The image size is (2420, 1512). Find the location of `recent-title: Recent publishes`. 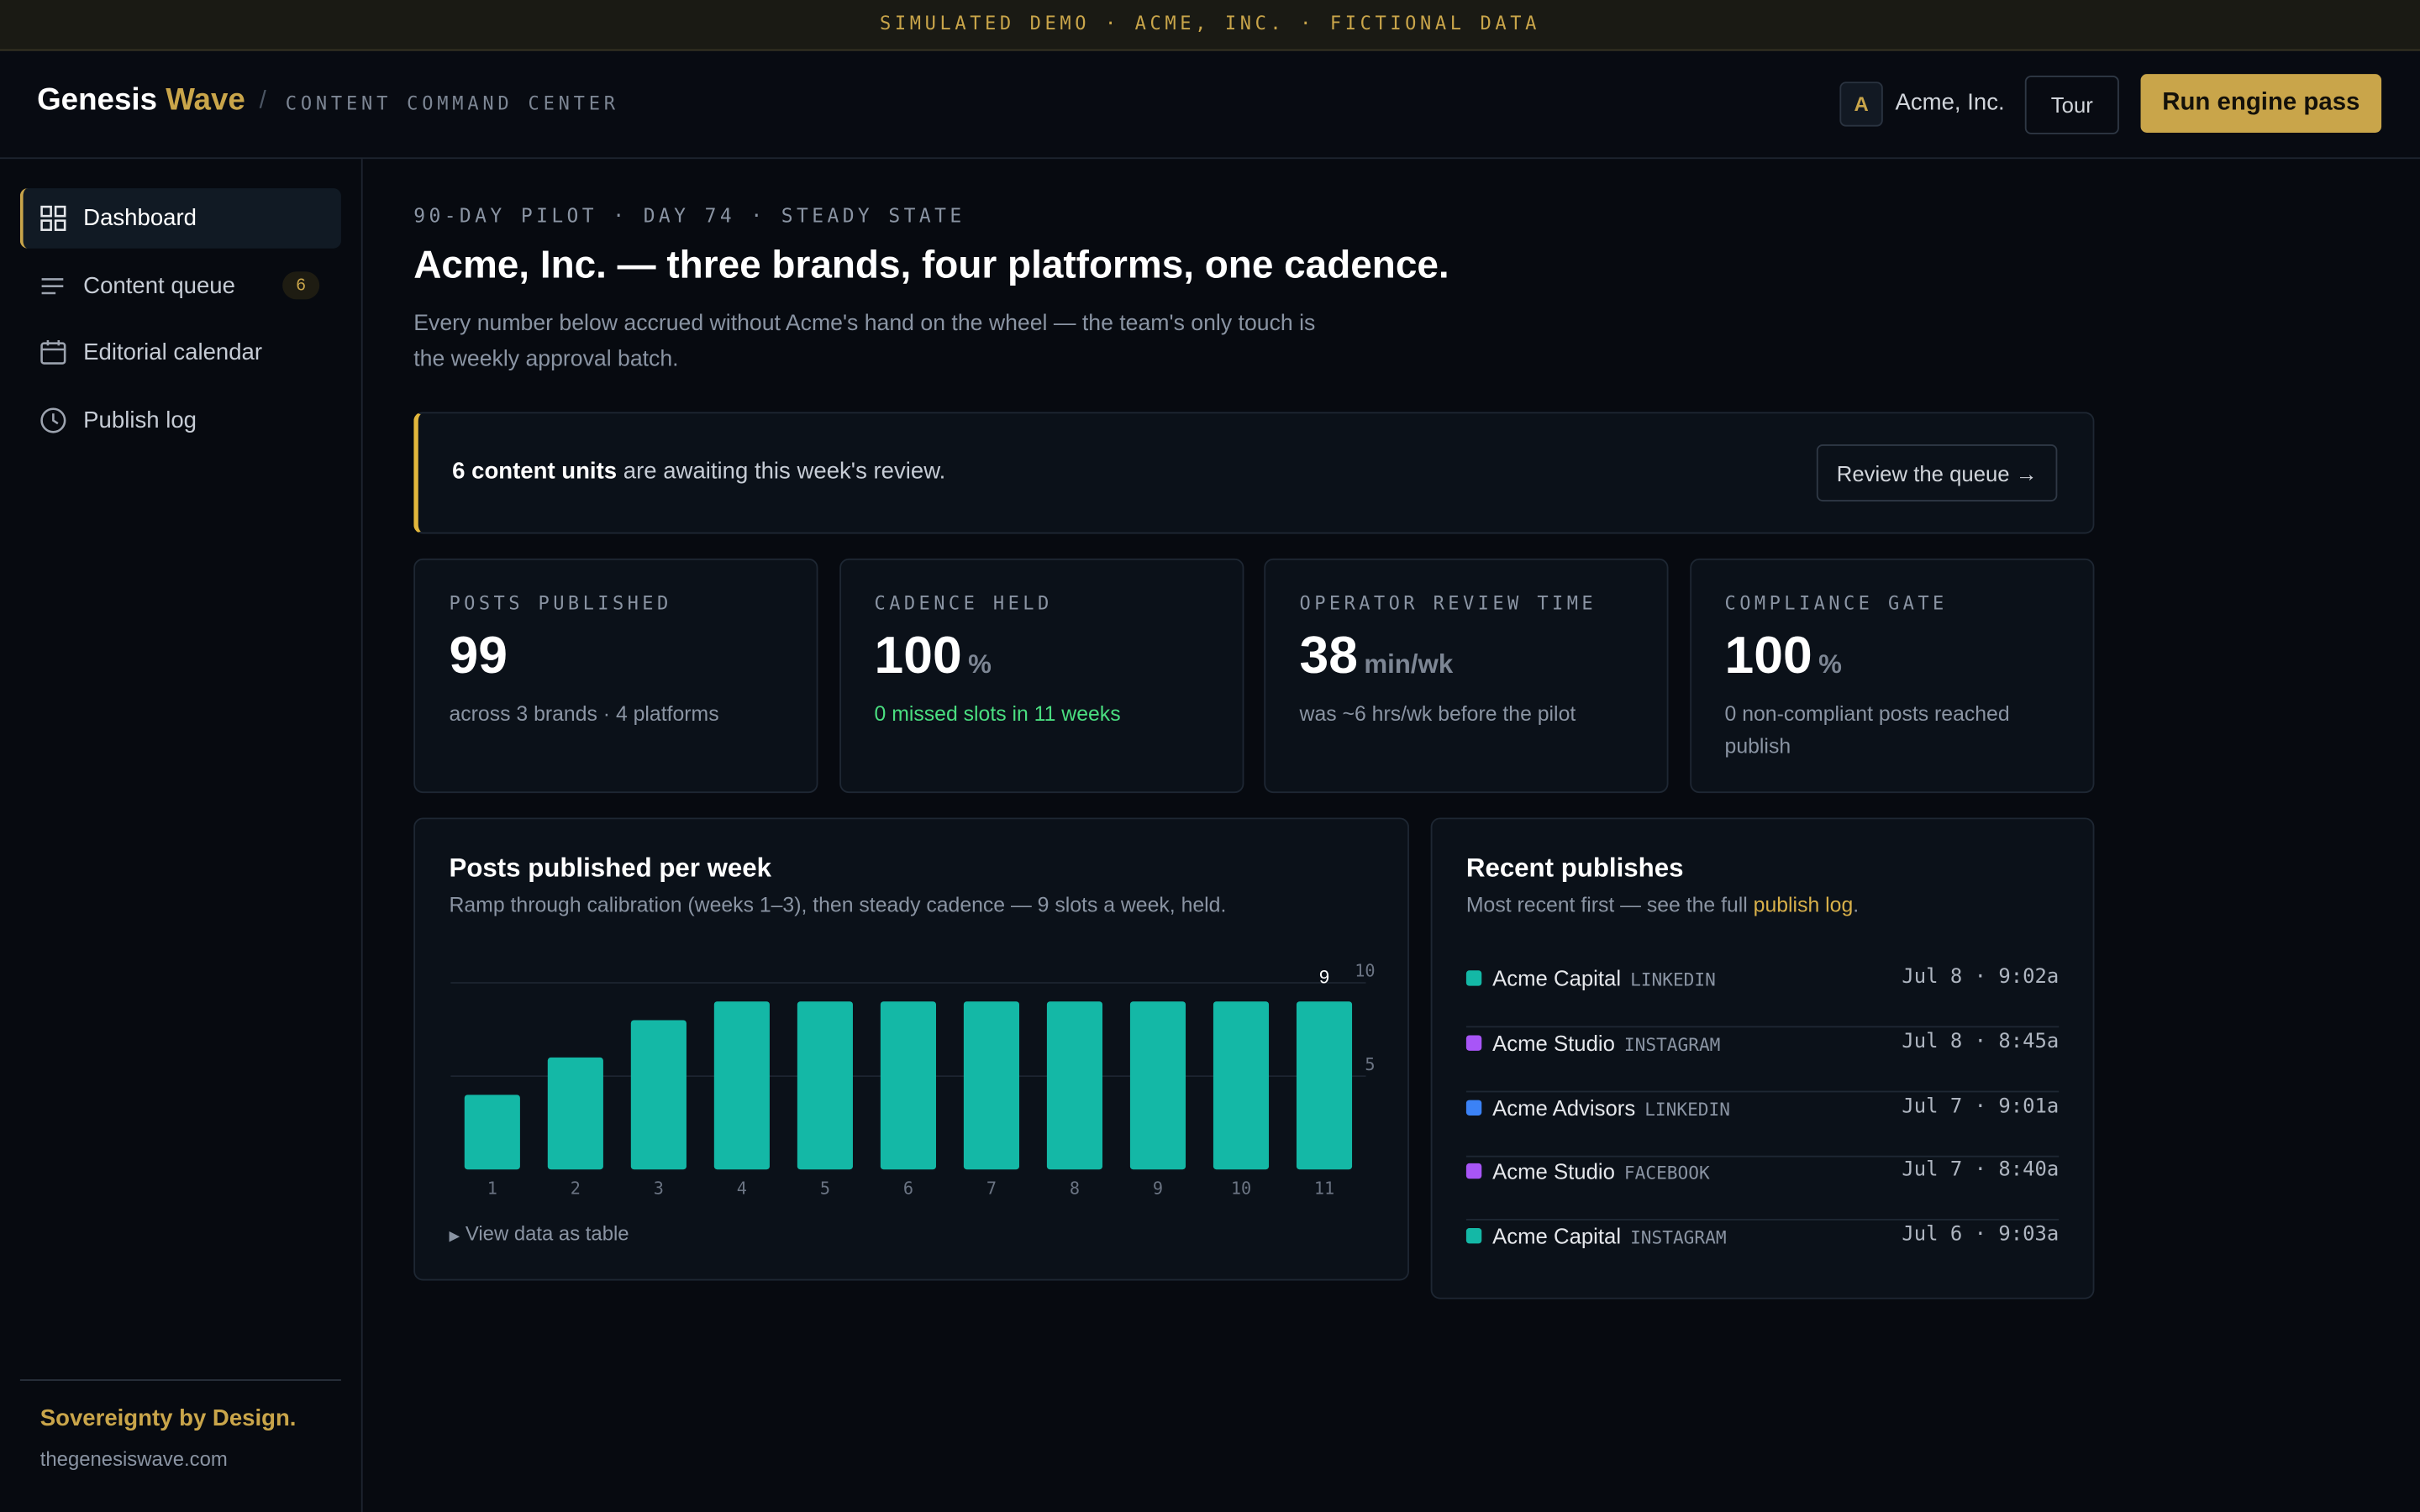

recent-title: Recent publishes is located at coordinates (1574, 868).